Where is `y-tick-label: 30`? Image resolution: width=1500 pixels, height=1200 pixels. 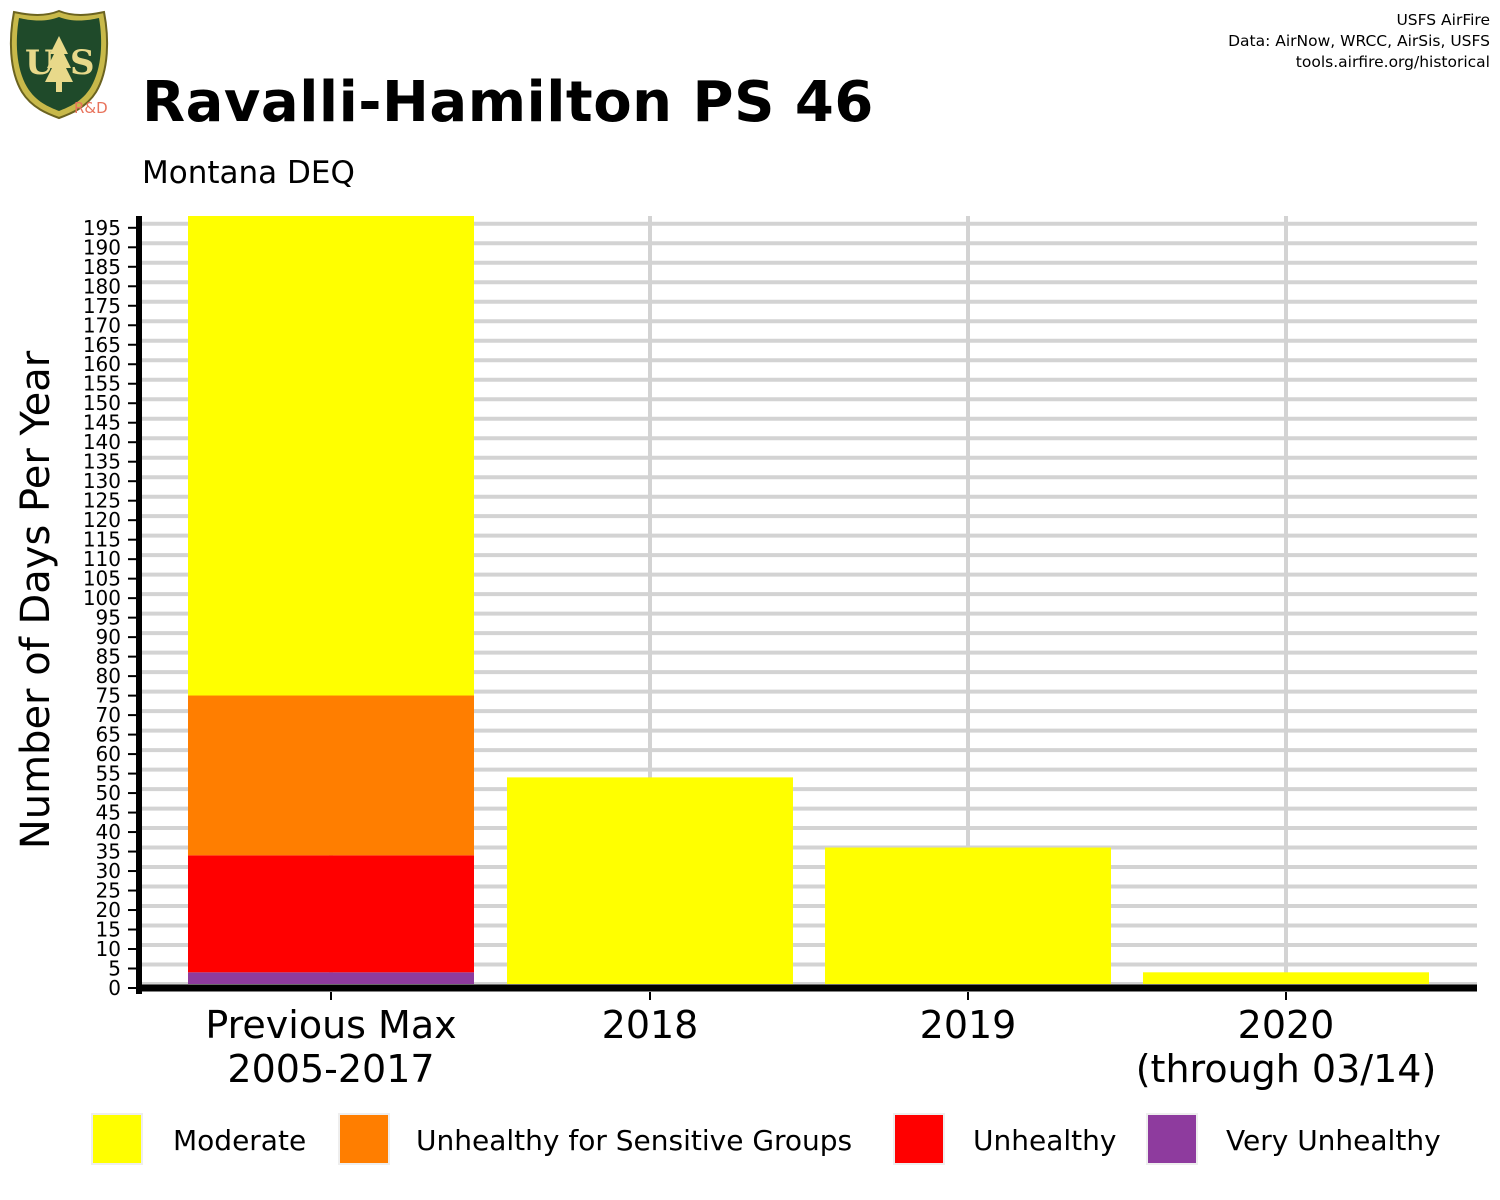
y-tick-label: 30 is located at coordinates (108, 871).